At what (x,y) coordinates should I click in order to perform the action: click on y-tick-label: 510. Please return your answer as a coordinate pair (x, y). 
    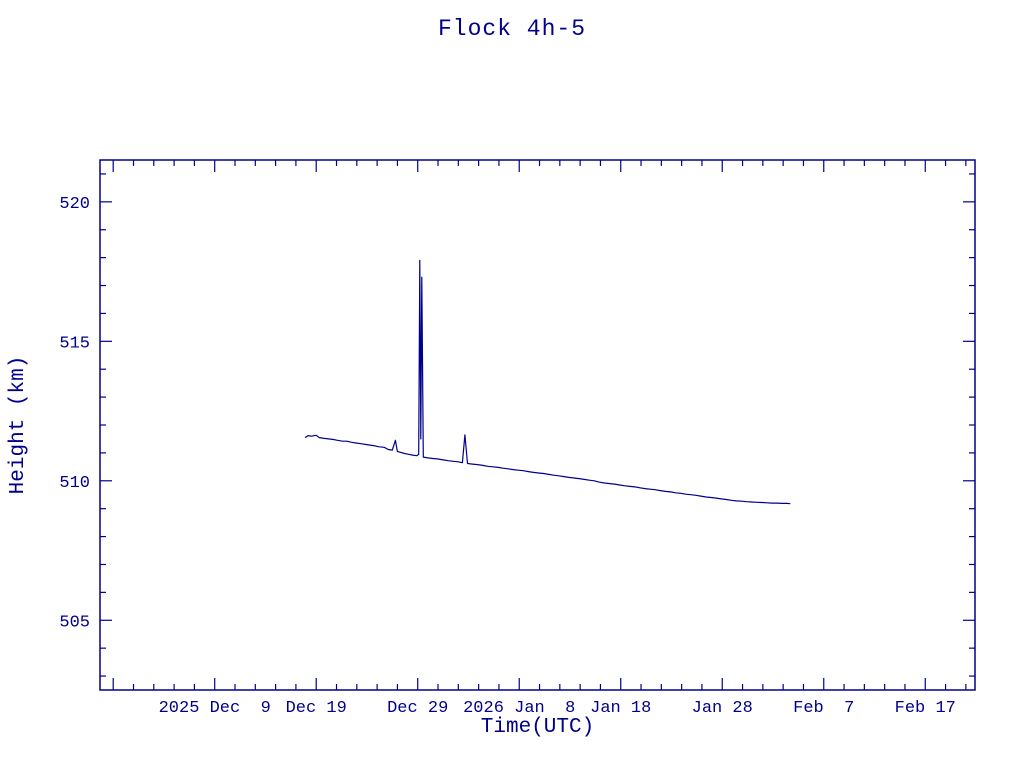
    Looking at the image, I should click on (74, 483).